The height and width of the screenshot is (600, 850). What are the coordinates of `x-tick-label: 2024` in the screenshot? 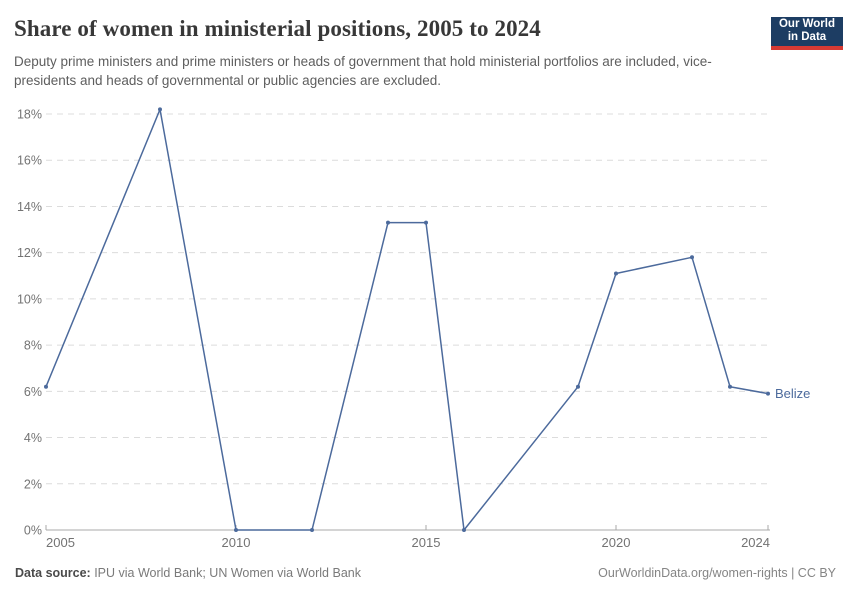 It's located at (755, 542).